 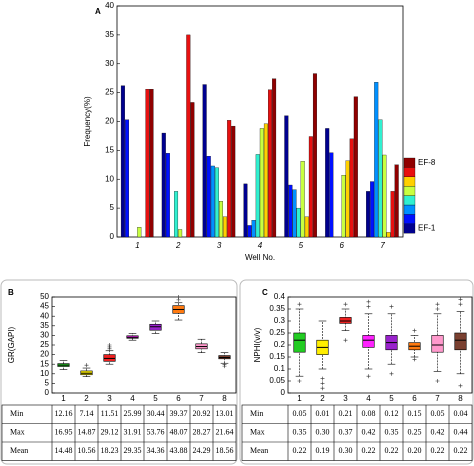 What do you see at coordinates (179, 432) in the screenshot?
I see `table-cell: 48.07` at bounding box center [179, 432].